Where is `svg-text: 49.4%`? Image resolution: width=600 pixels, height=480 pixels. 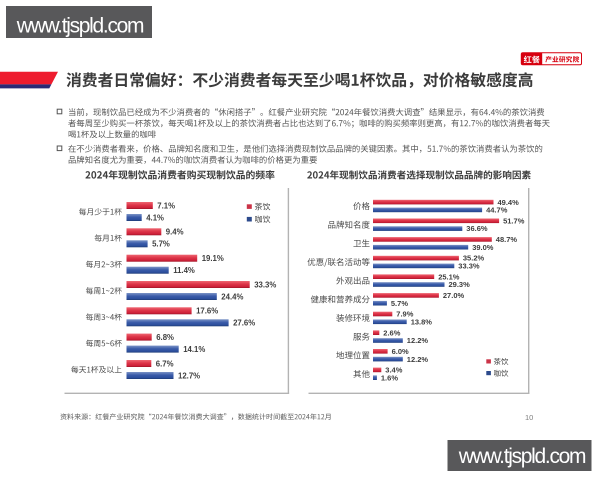 svg-text: 49.4% is located at coordinates (509, 202).